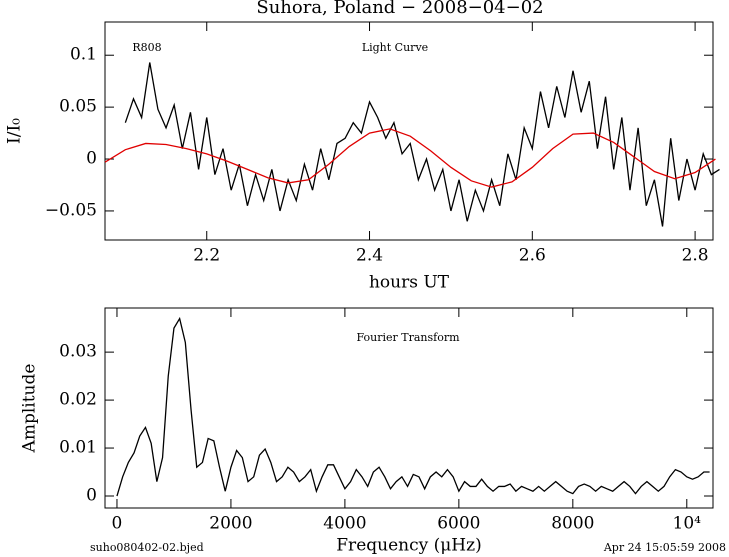  Describe the element at coordinates (83, 55) in the screenshot. I see `y-tick-label: 0.1` at that location.